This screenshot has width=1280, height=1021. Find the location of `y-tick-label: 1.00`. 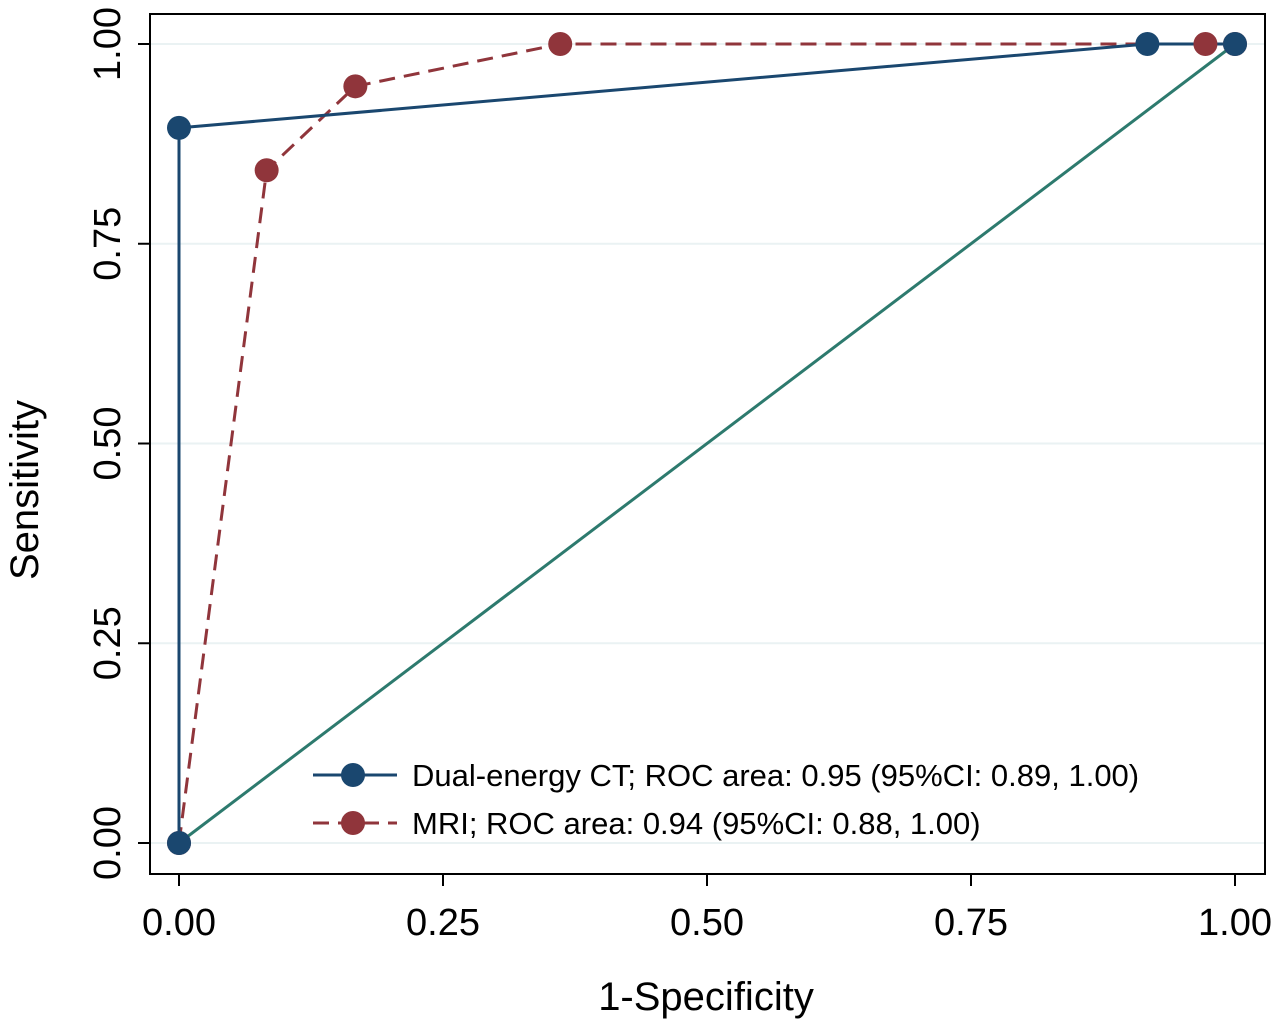

y-tick-label: 1.00 is located at coordinates (108, 44).